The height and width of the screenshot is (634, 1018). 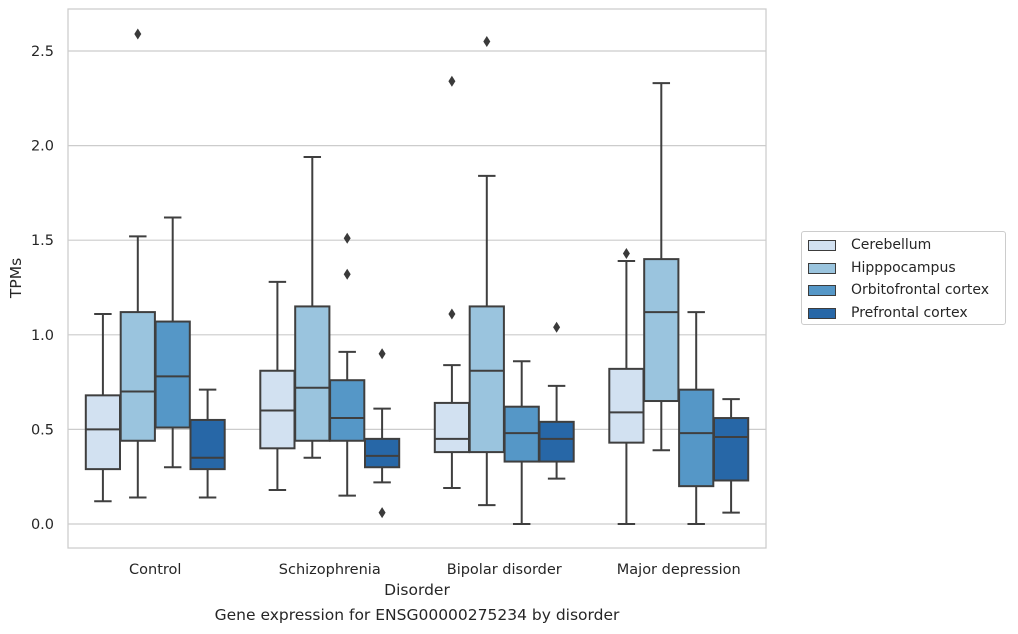 What do you see at coordinates (42, 336) in the screenshot?
I see `y-tick-label: 1.0` at bounding box center [42, 336].